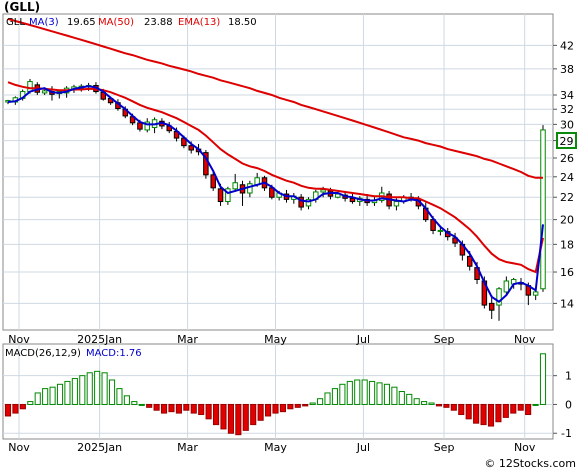 Image resolution: width=580 pixels, height=471 pixels. I want to click on page-title: (GLL), so click(22, 7).